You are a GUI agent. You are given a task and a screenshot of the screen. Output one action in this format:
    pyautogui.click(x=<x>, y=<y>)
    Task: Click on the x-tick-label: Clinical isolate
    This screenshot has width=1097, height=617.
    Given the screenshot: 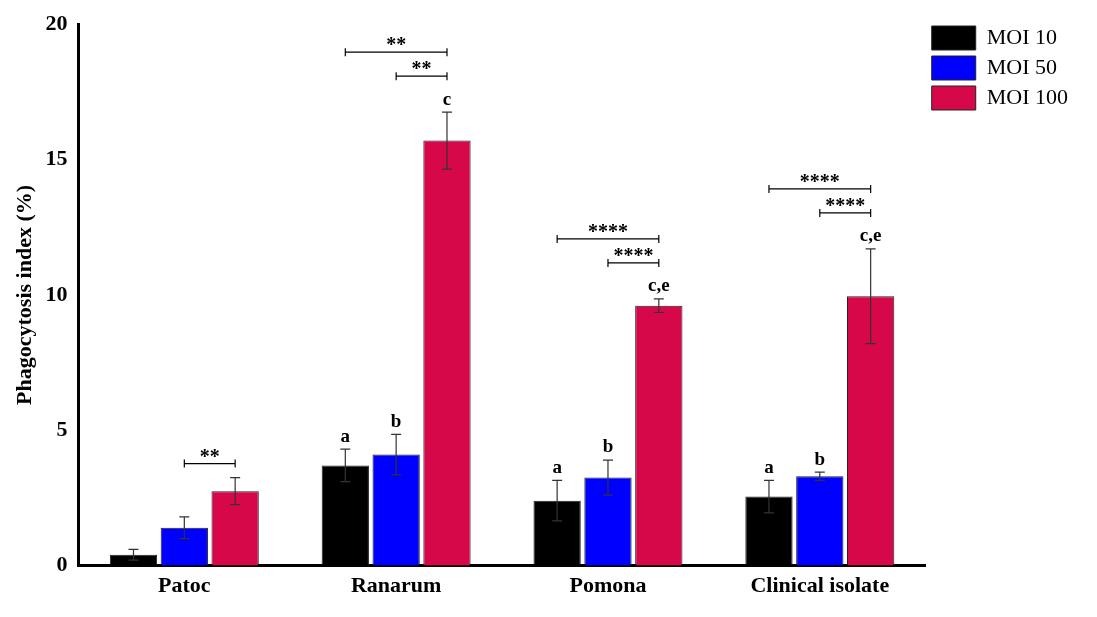 What is the action you would take?
    pyautogui.click(x=820, y=585)
    